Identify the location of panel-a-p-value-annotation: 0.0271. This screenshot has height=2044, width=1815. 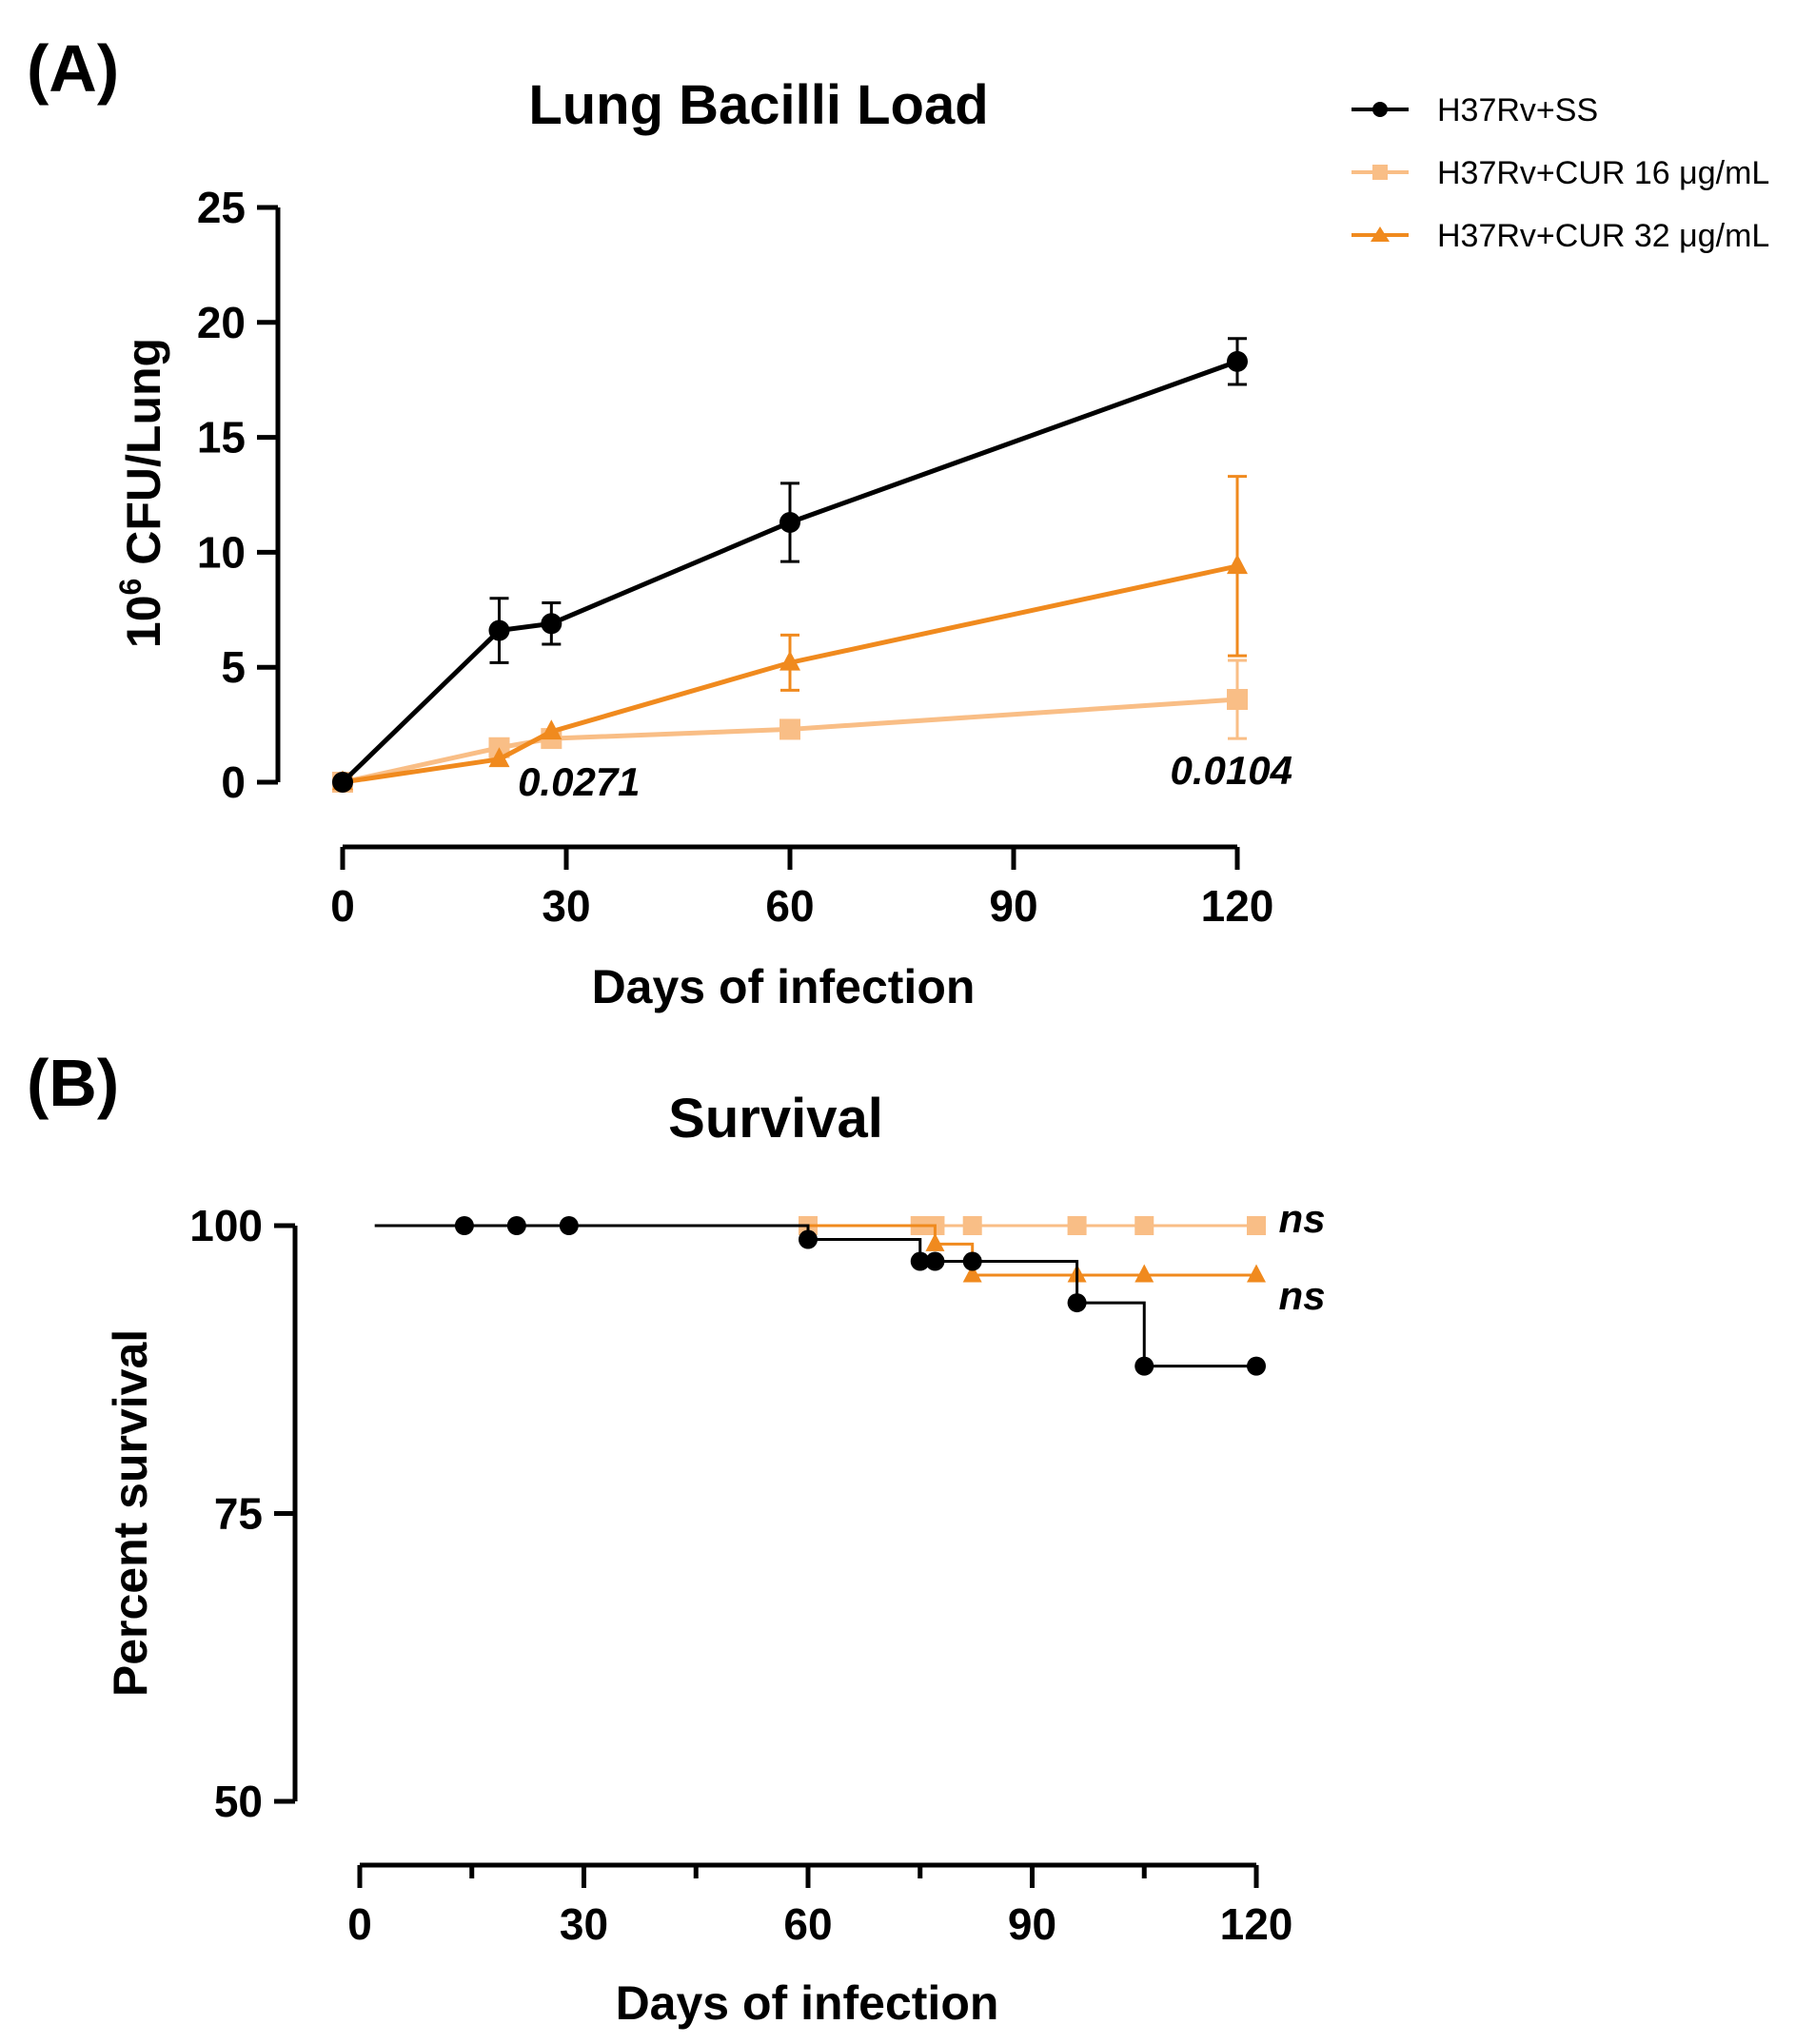
(579, 782).